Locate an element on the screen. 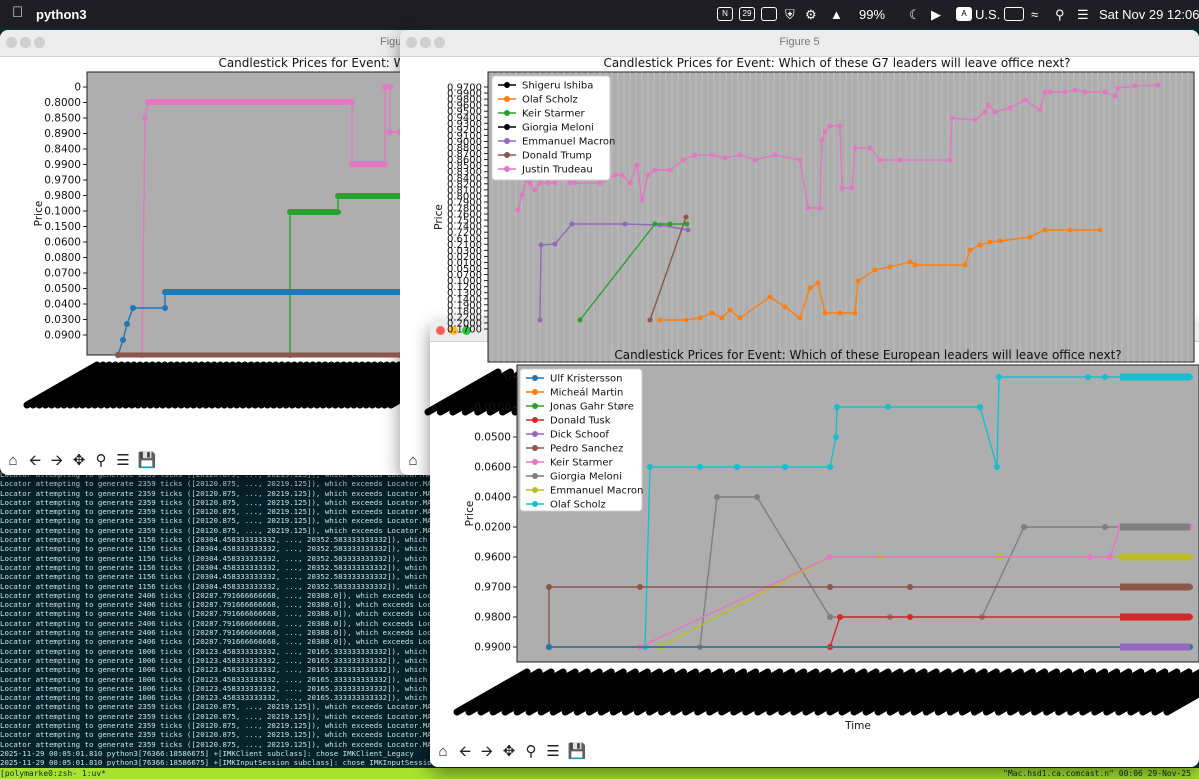 The image size is (1199, 779). window-title: Figure 5 is located at coordinates (799, 42).